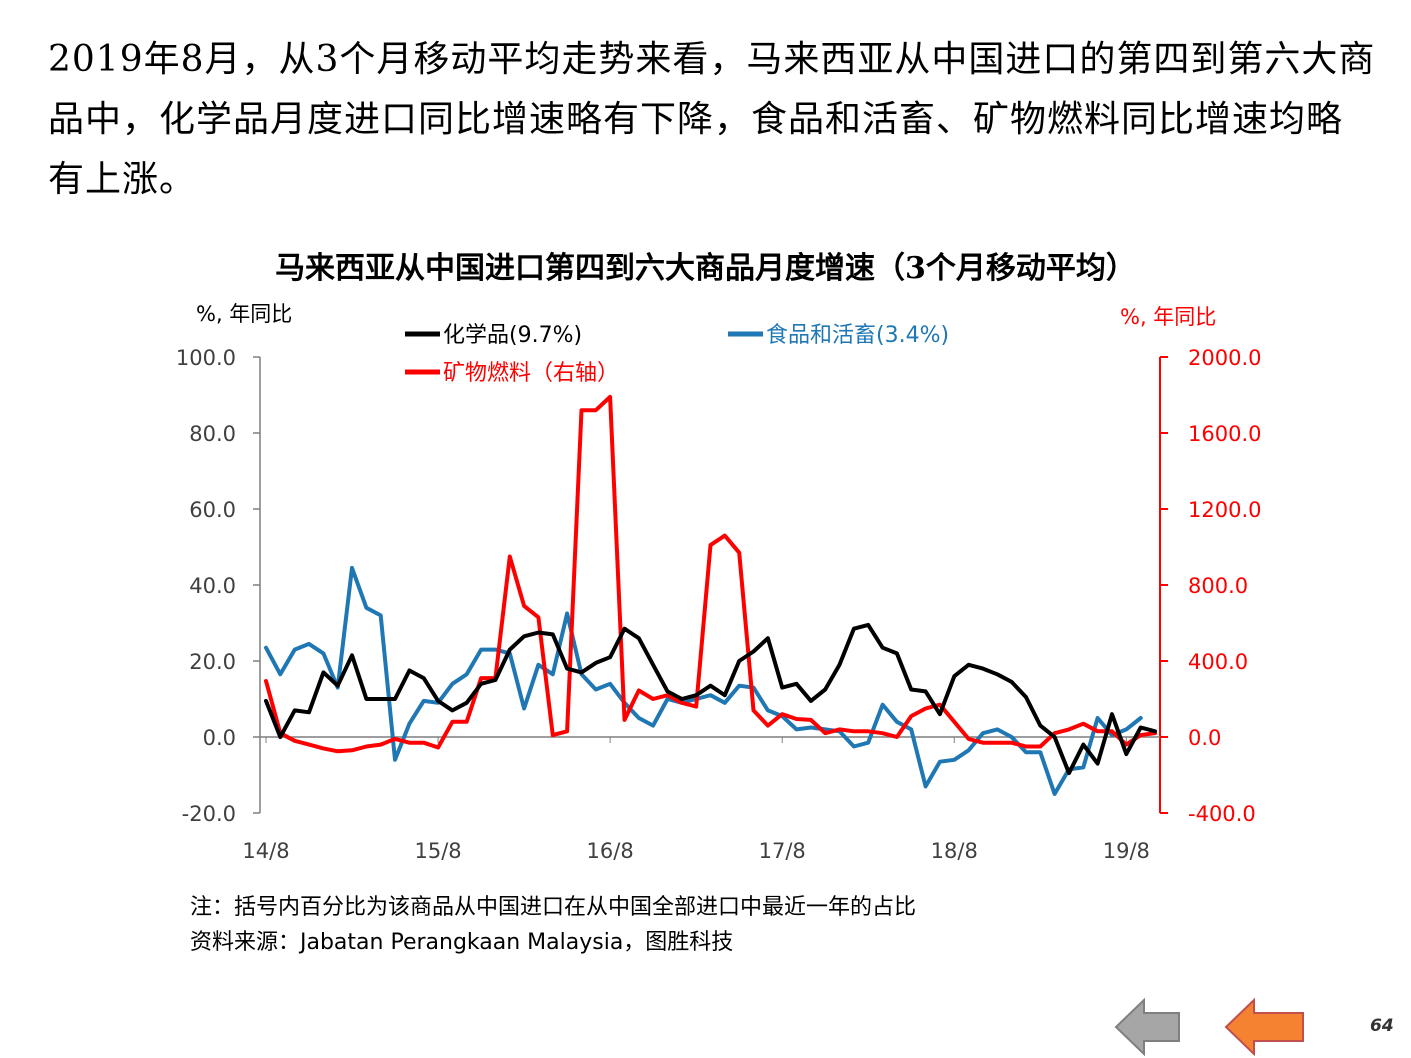 The image size is (1411, 1058). Describe the element at coordinates (1204, 738) in the screenshot. I see `right-tick-label: 0.0` at that location.